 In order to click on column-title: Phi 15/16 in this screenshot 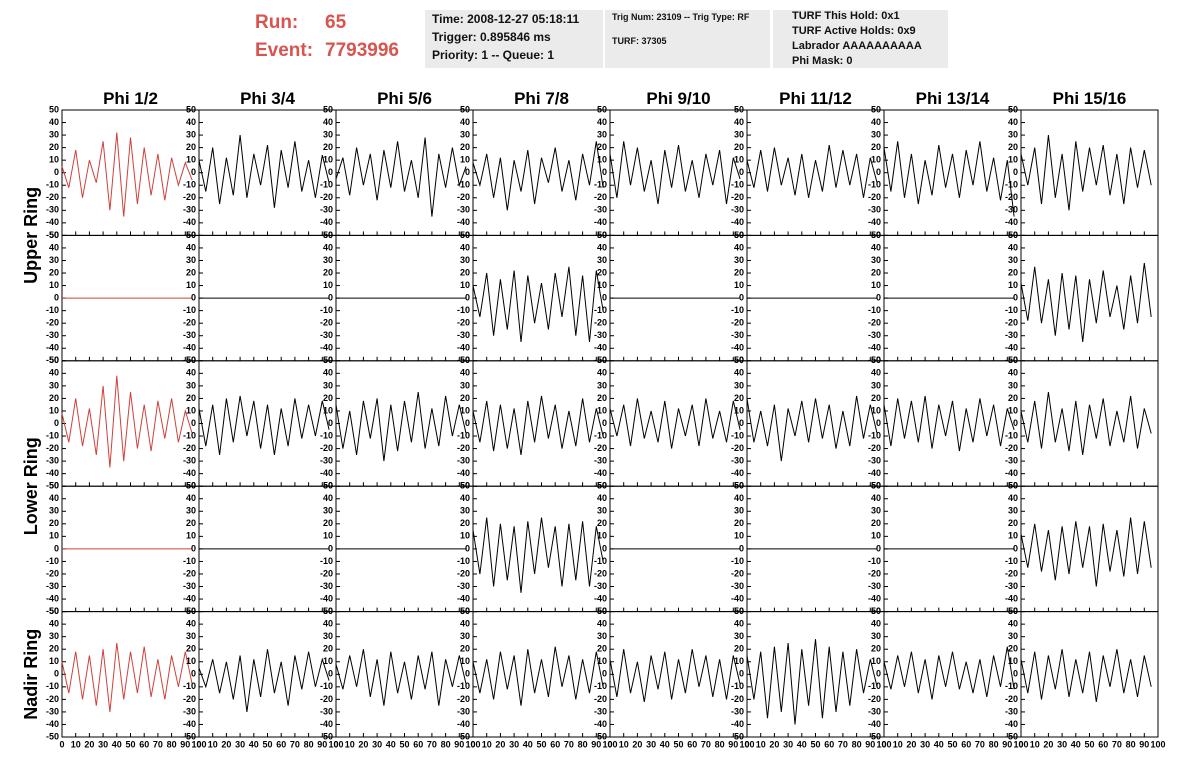, I will do `click(1090, 98)`.